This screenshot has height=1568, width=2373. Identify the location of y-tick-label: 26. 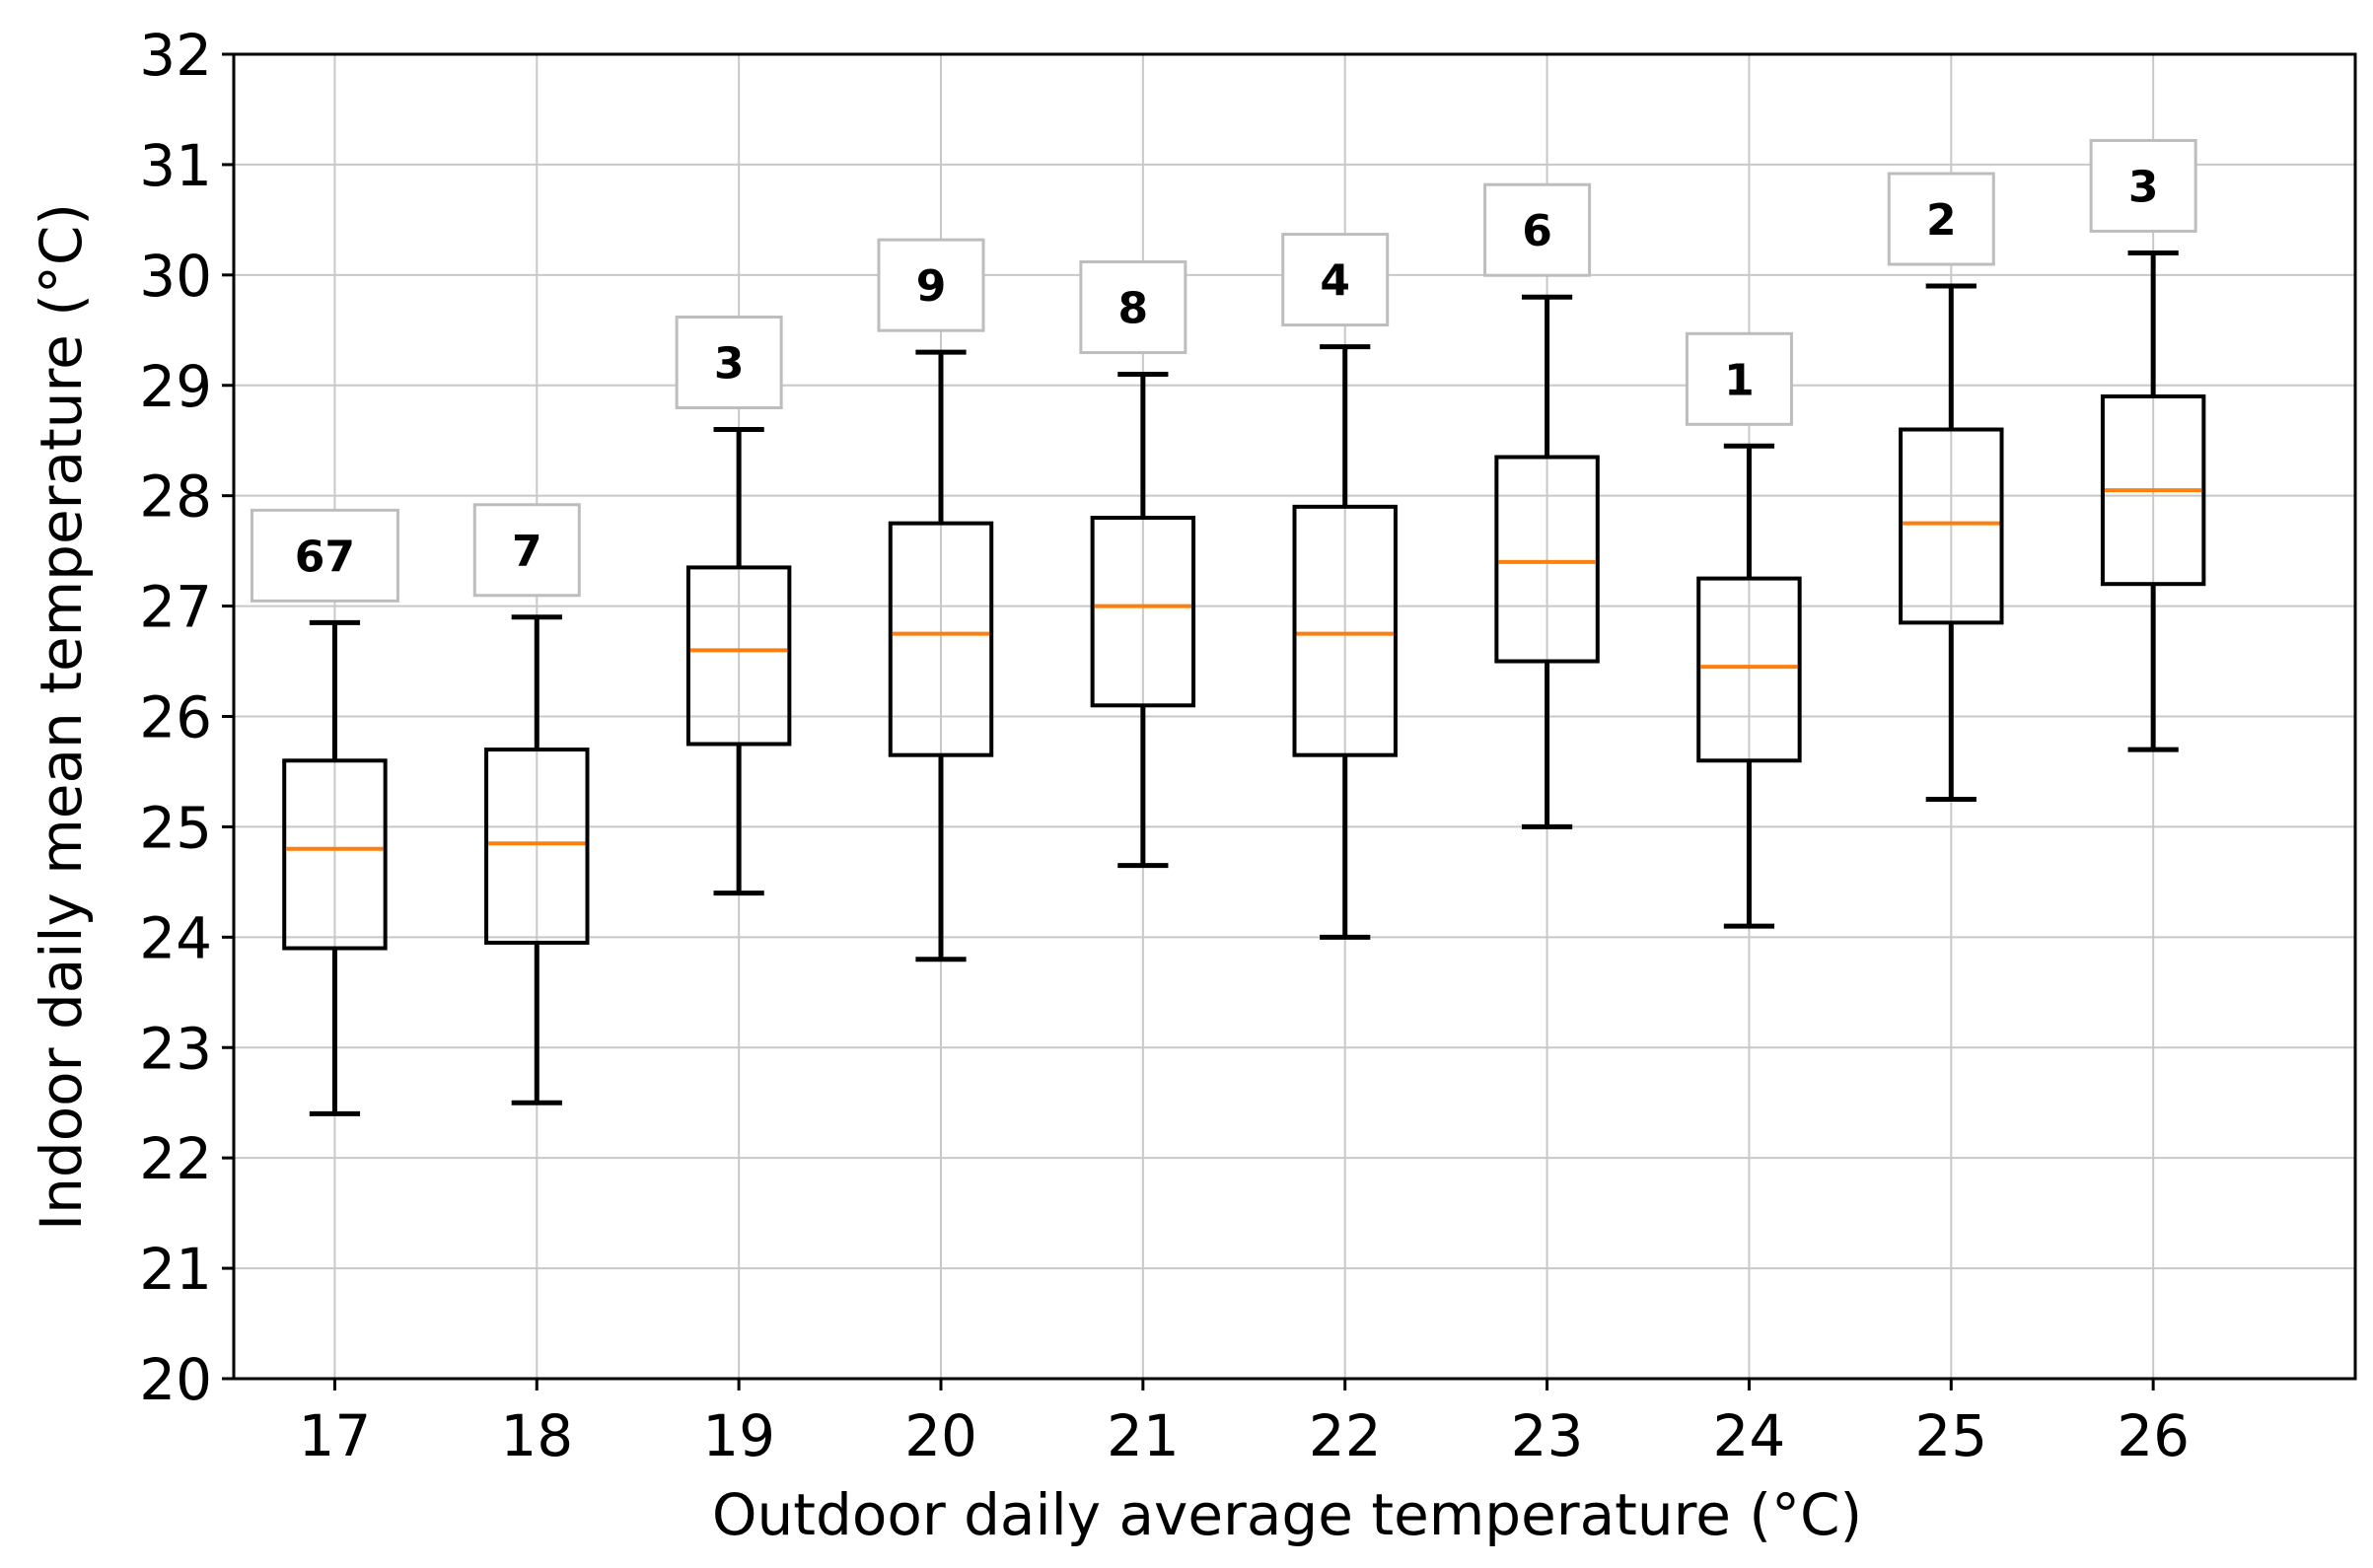
(175, 717).